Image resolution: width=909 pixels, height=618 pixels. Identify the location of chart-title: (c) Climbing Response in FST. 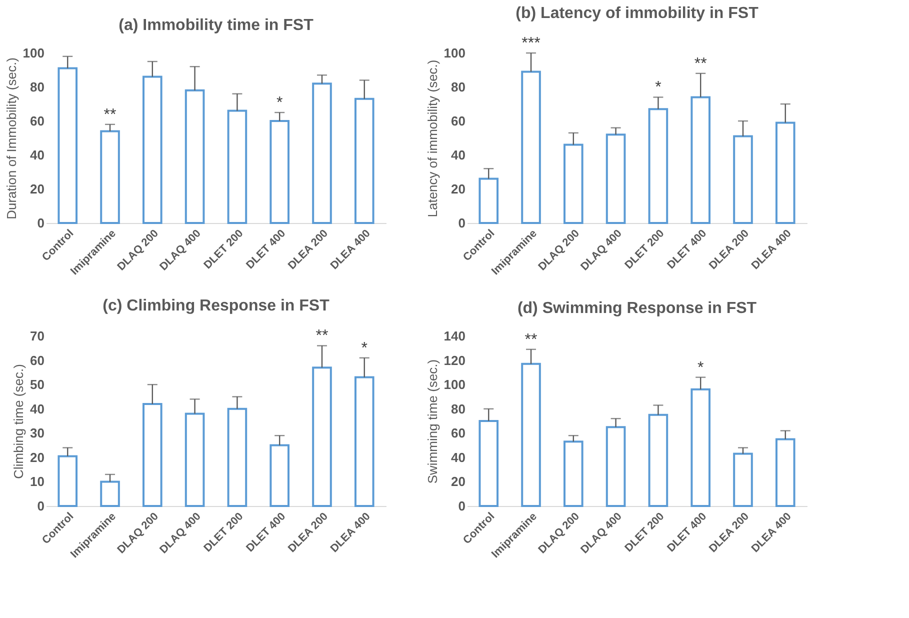
(216, 306).